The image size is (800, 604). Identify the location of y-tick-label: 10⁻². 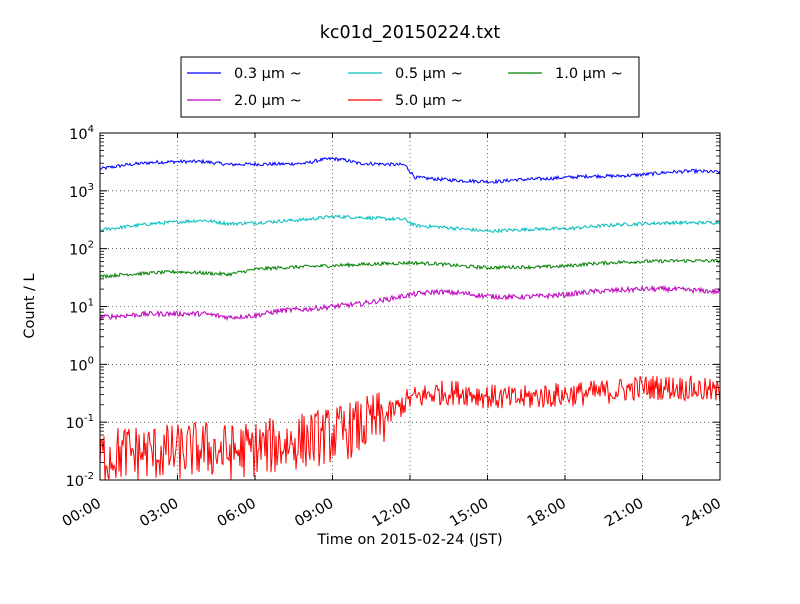
(80, 480).